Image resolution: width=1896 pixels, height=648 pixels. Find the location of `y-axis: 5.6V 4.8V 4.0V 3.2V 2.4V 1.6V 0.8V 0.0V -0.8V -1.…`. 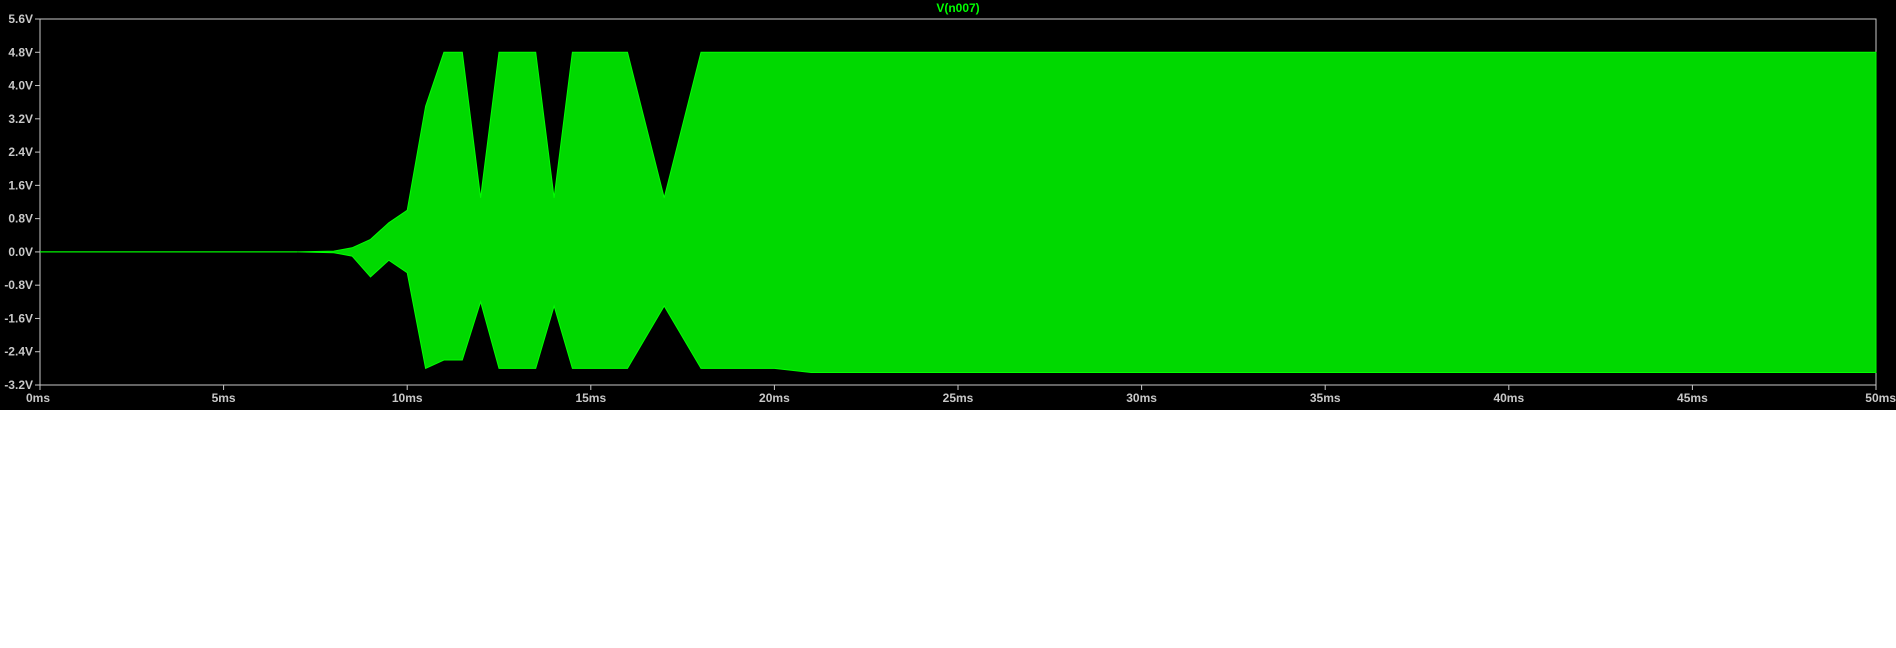

y-axis: 5.6V 4.8V 4.0V 3.2V 2.4V 1.6V 0.8V 0.0V -0.8V -1.… is located at coordinates (22, 202).